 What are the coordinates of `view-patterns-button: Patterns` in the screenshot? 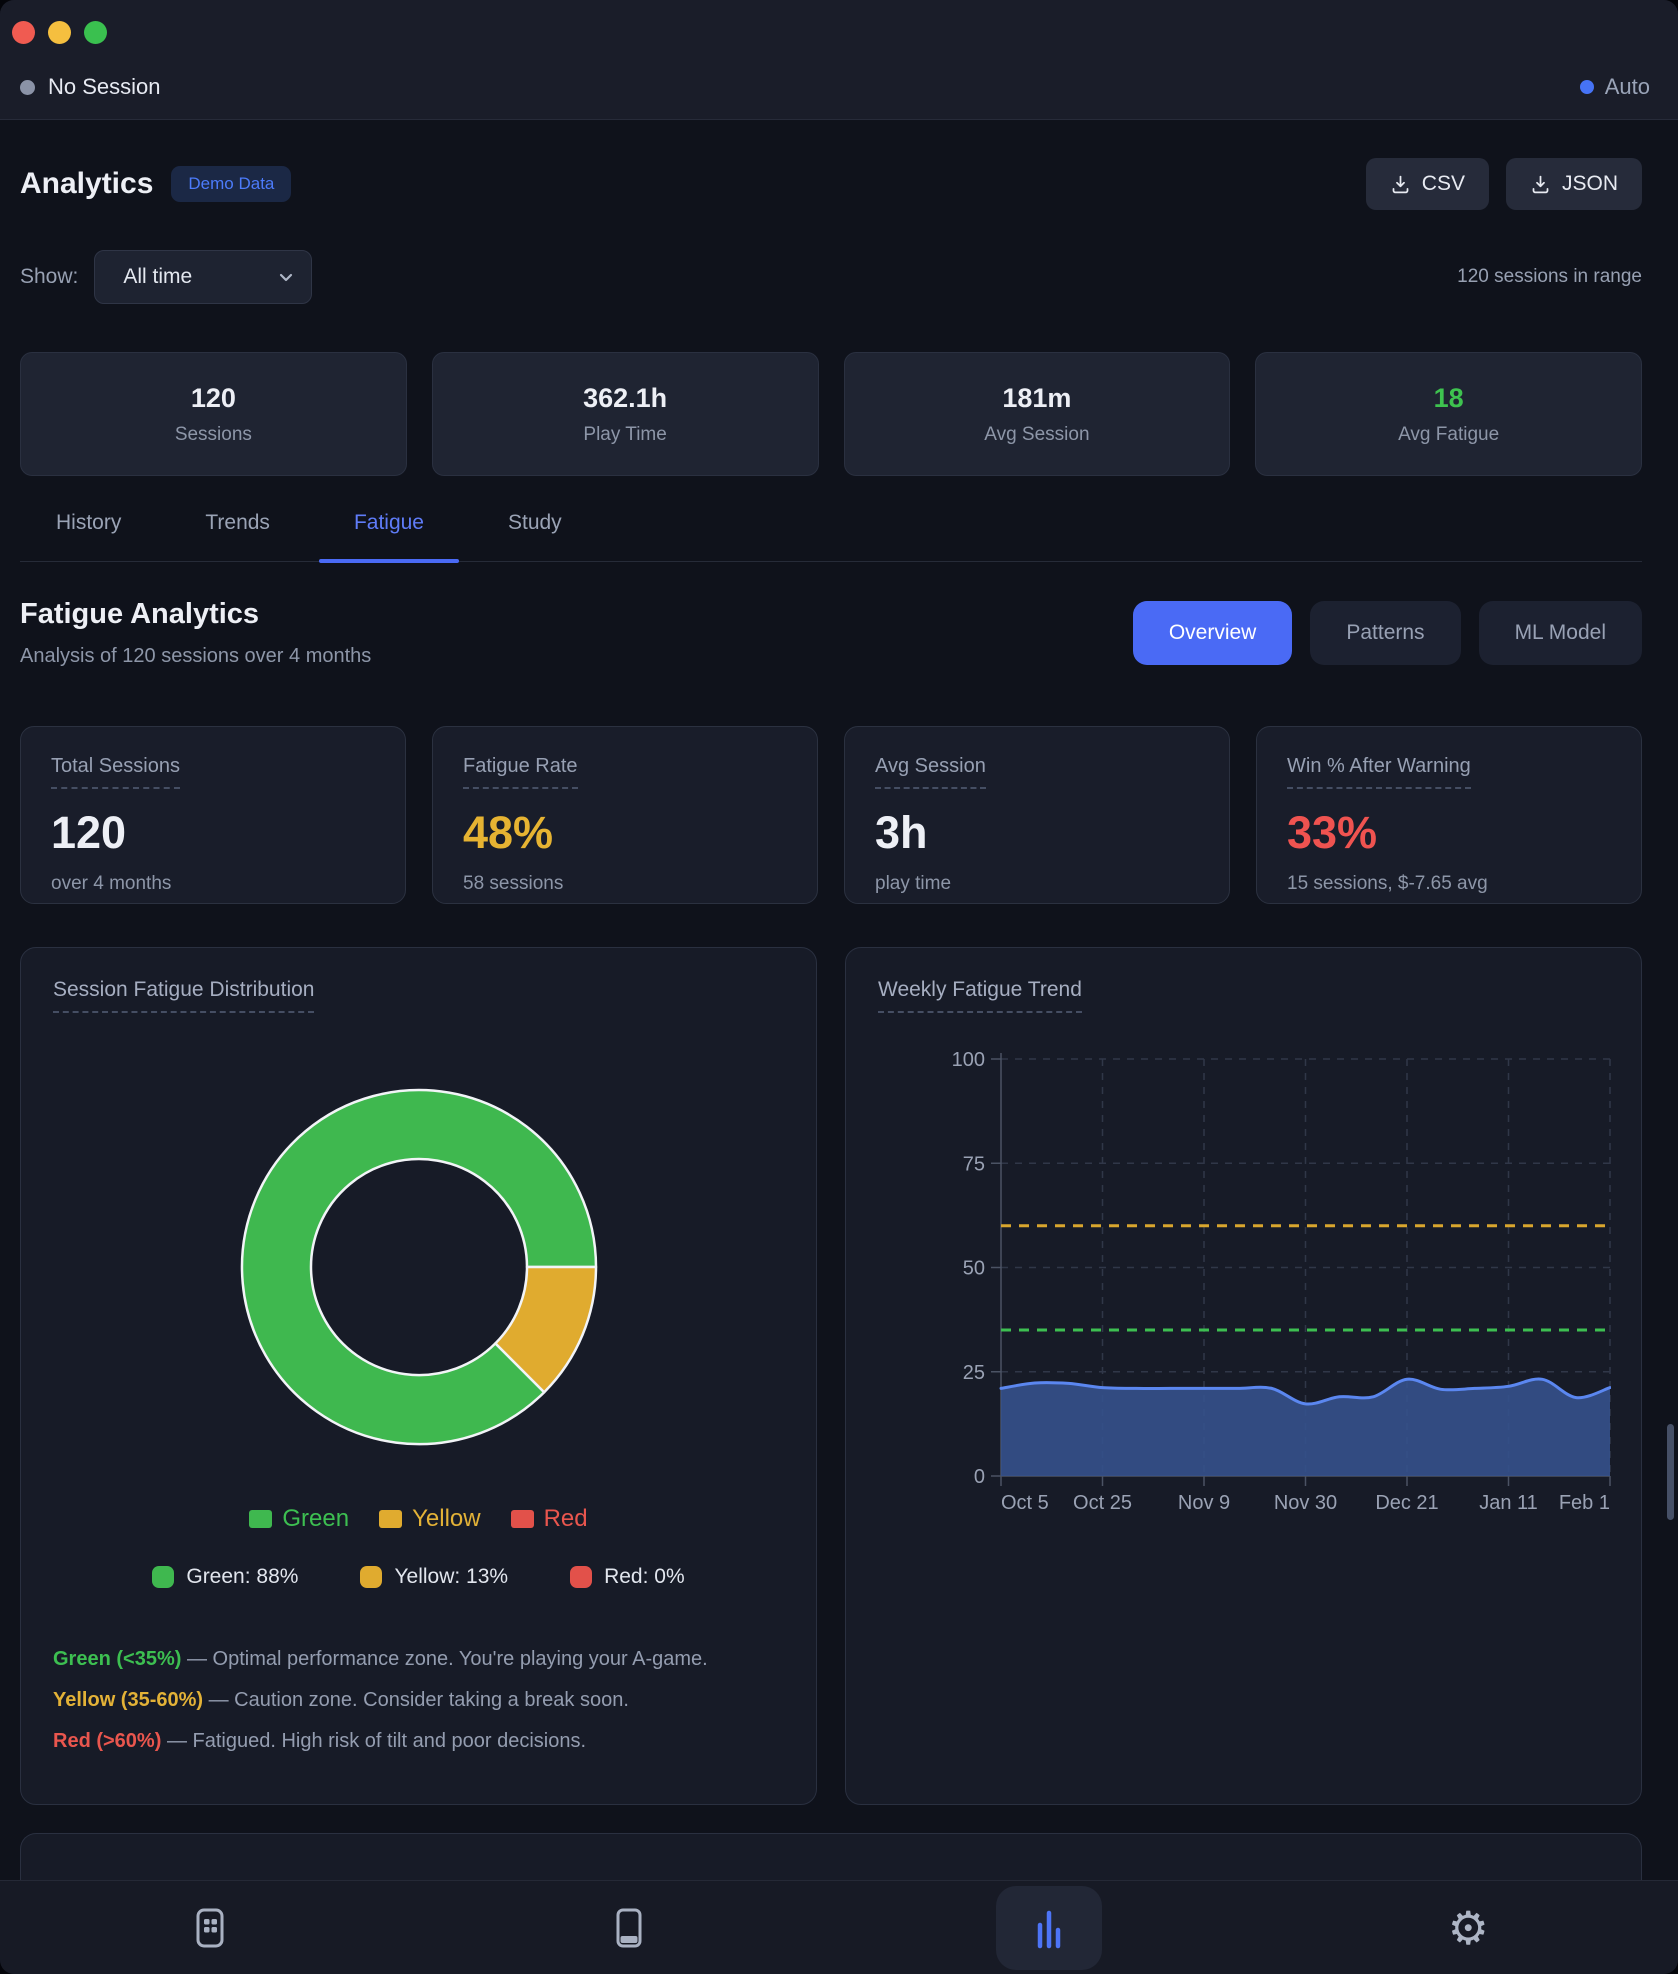 It's located at (1385, 633).